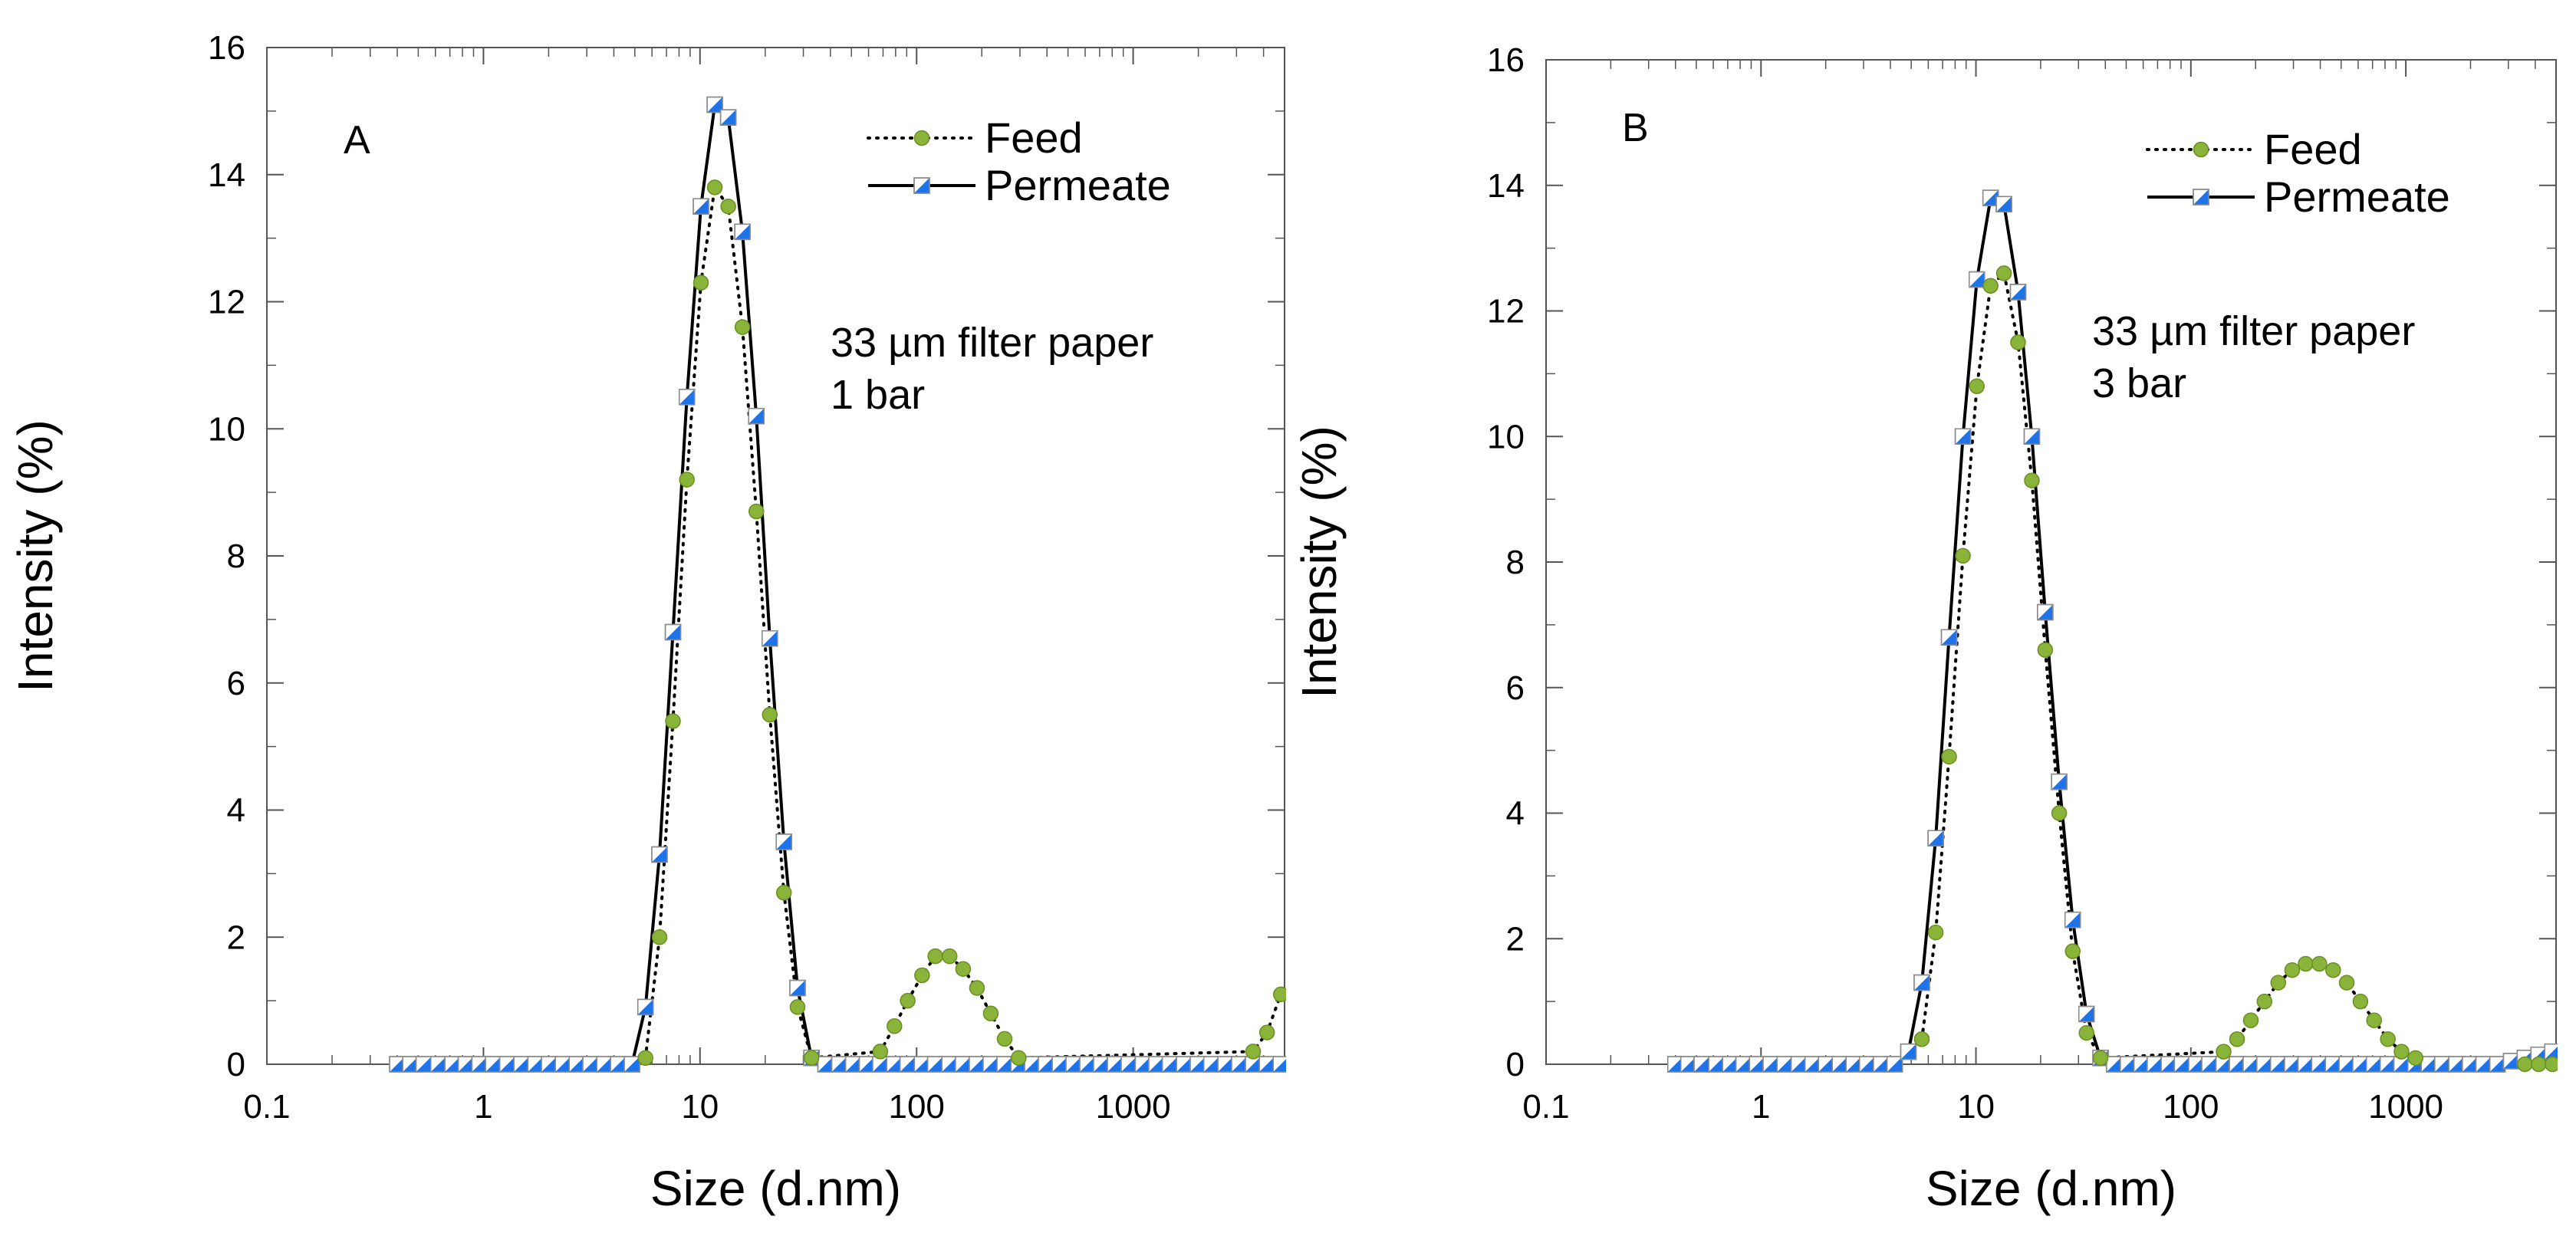  Describe the element at coordinates (357, 140) in the screenshot. I see `panel-label: A` at that location.